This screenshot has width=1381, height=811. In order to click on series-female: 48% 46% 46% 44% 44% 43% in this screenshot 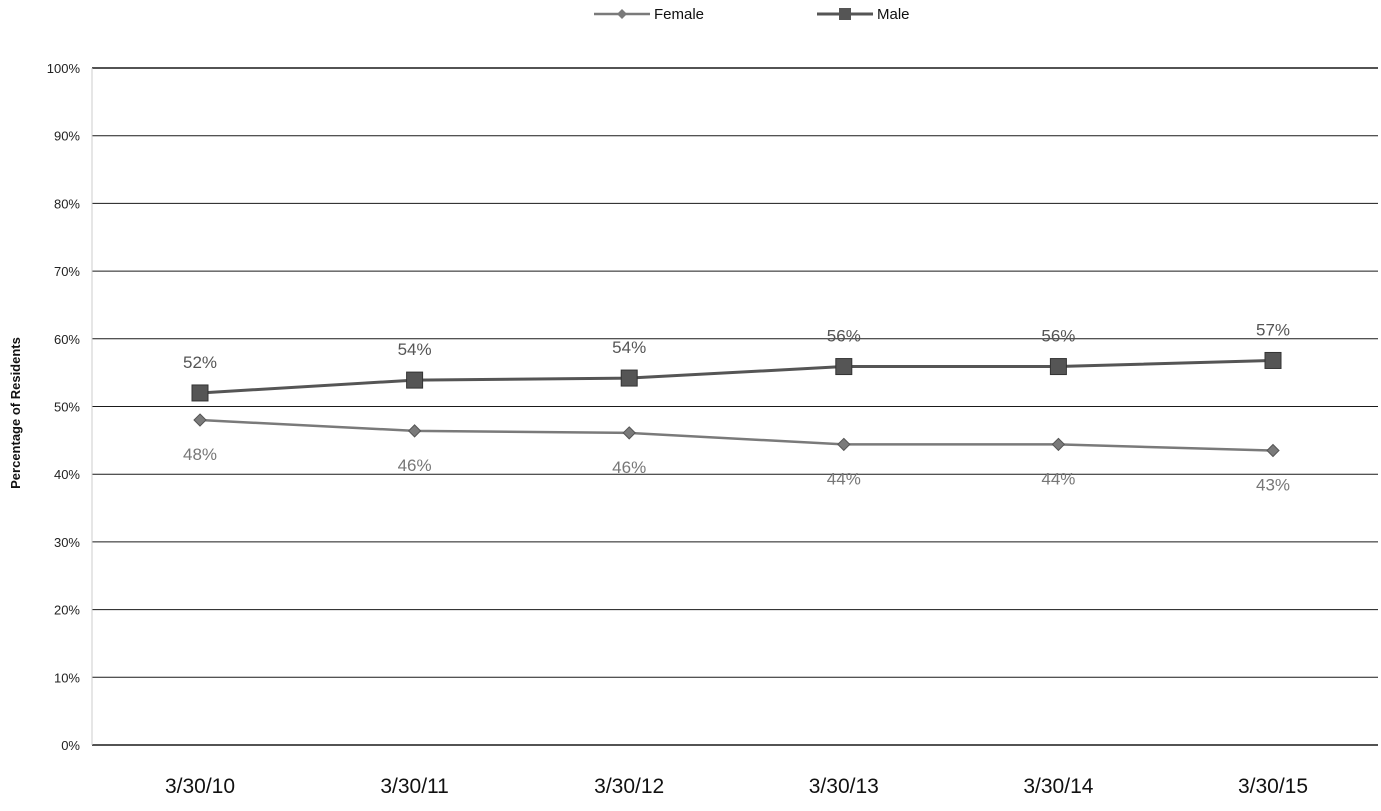, I will do `click(736, 454)`.